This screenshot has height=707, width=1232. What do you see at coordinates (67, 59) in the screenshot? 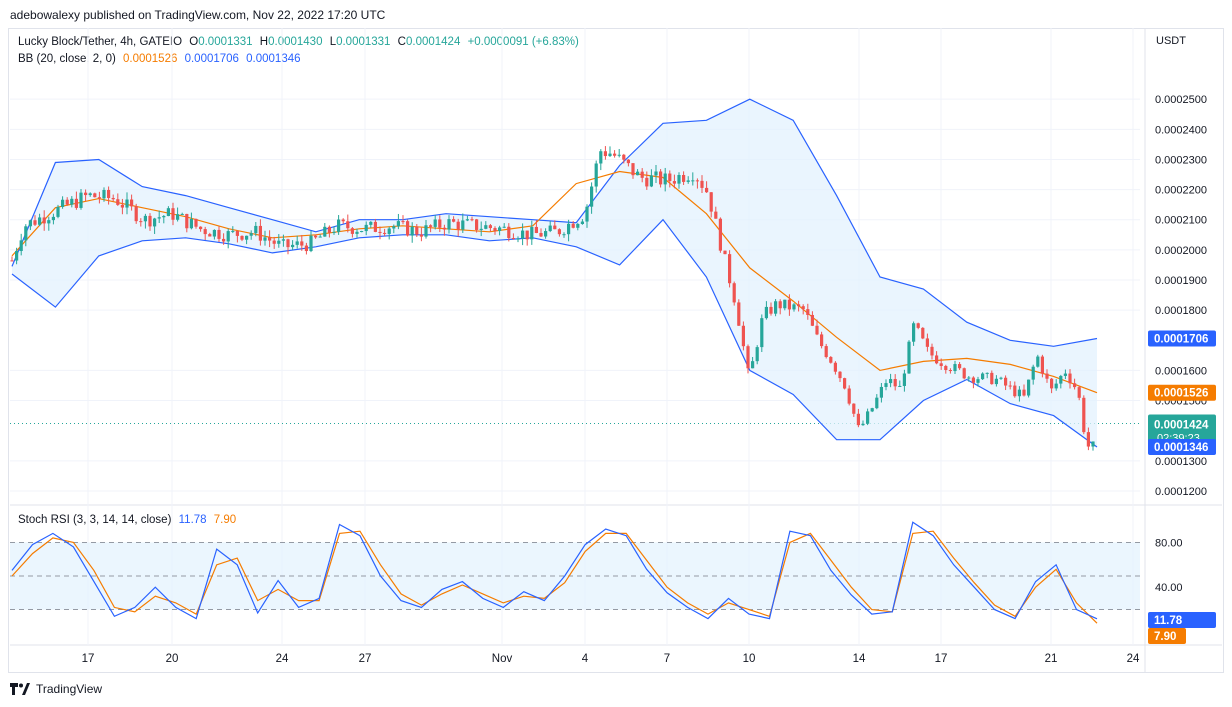
I see `bb-label: BB (20, close, 2, 0)` at bounding box center [67, 59].